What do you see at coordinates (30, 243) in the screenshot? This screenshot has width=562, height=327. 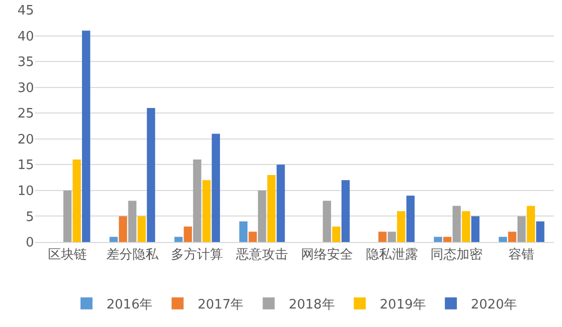 I see `y-tick-label: 0` at bounding box center [30, 243].